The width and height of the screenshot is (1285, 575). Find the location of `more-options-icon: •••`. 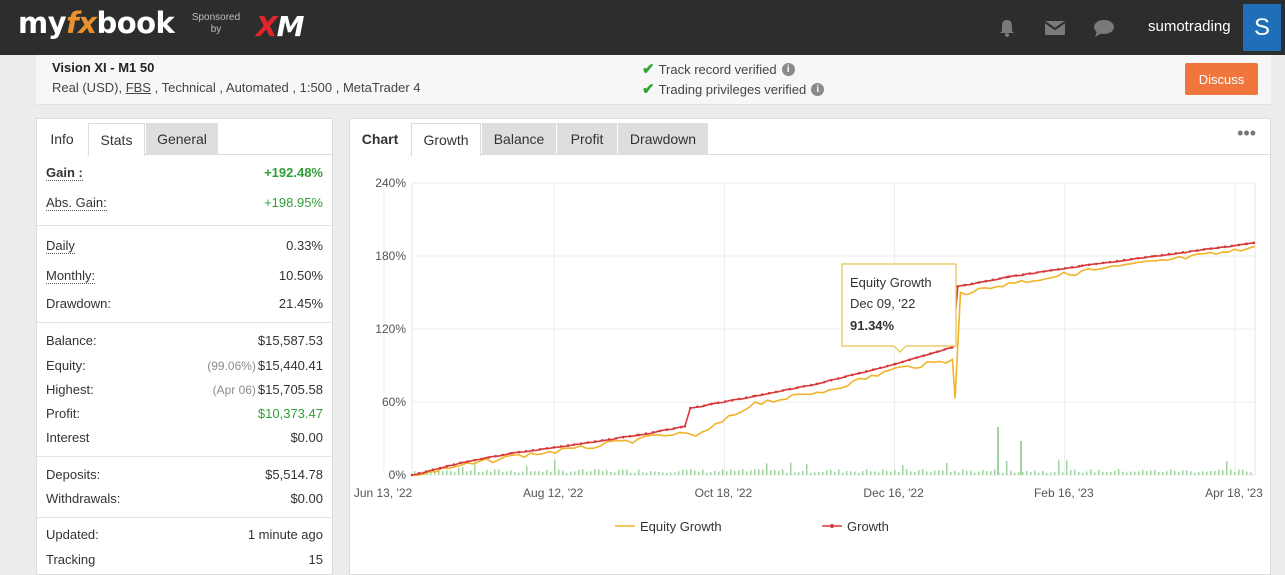

more-options-icon: ••• is located at coordinates (1246, 133).